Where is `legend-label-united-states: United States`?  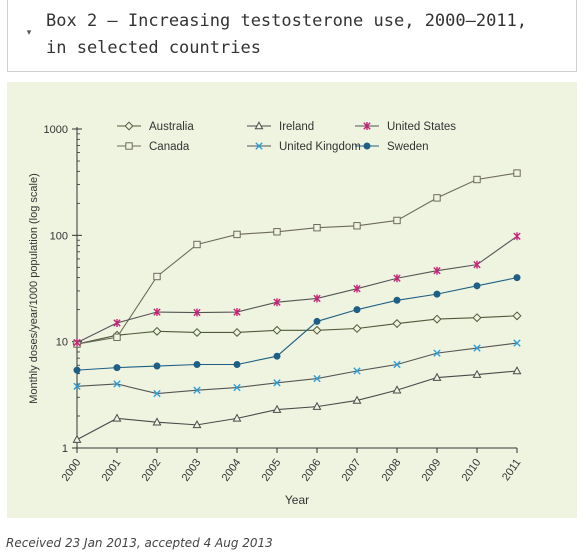 legend-label-united-states: United States is located at coordinates (421, 127).